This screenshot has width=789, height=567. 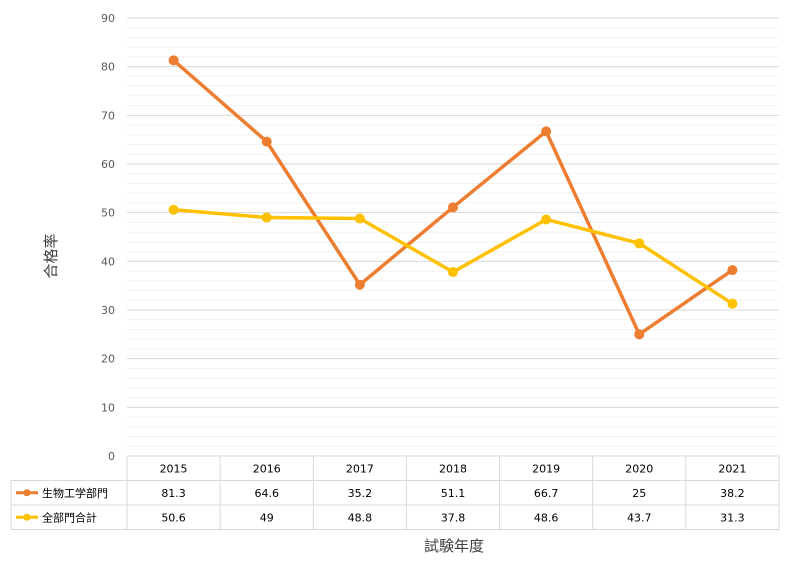 What do you see at coordinates (267, 517) in the screenshot?
I see `data-table-value: 49` at bounding box center [267, 517].